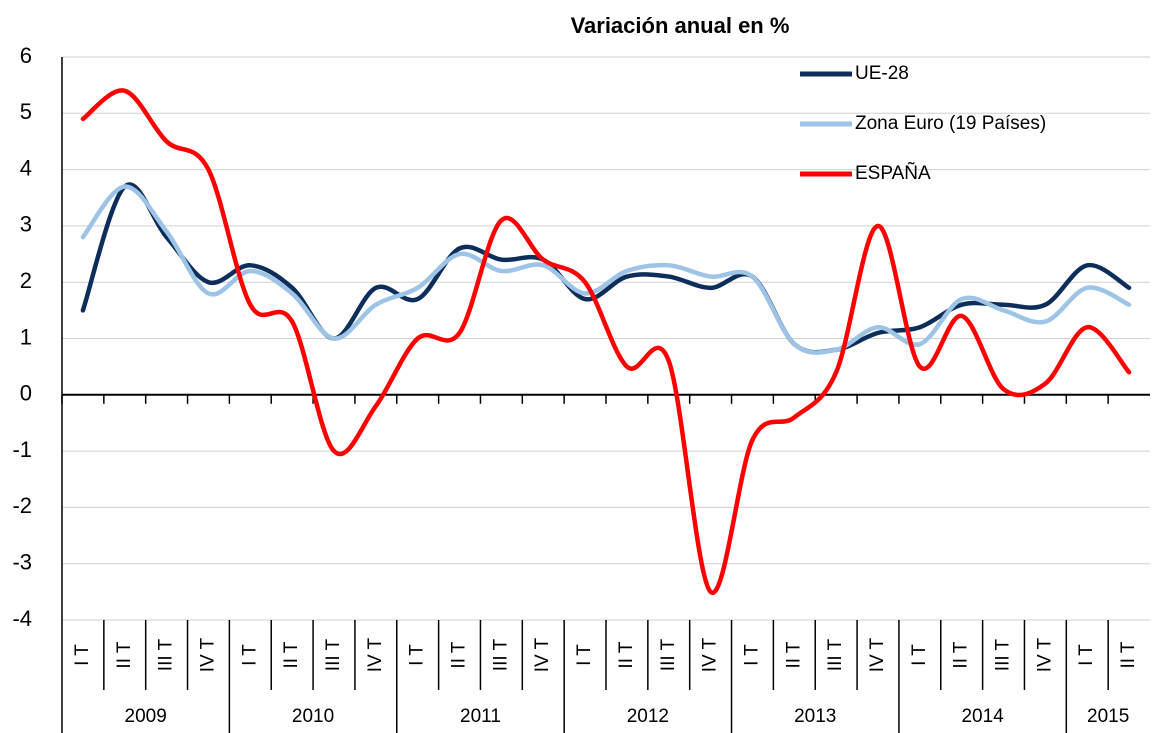 The height and width of the screenshot is (733, 1157). I want to click on y-tick-label: -4, so click(22, 618).